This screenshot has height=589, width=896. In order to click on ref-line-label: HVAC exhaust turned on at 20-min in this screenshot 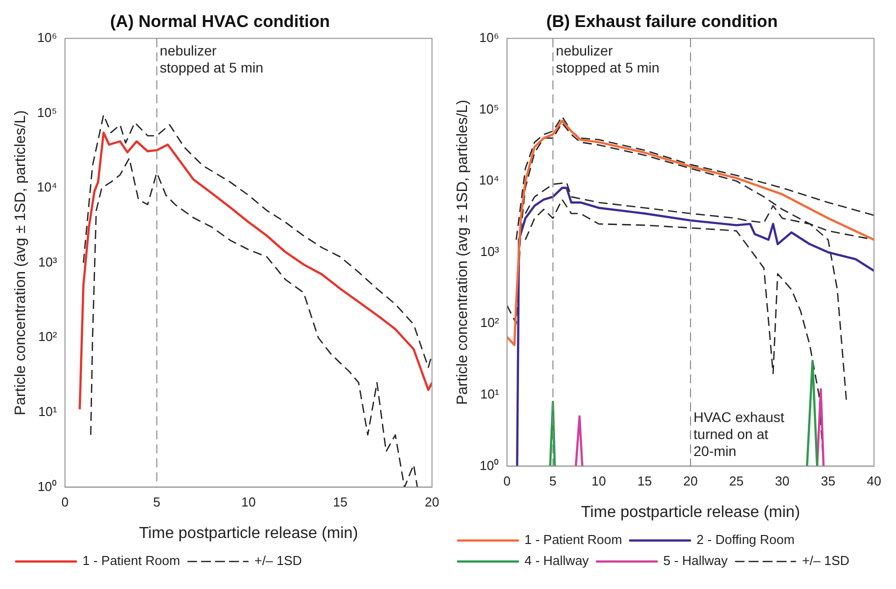, I will do `click(739, 434)`.